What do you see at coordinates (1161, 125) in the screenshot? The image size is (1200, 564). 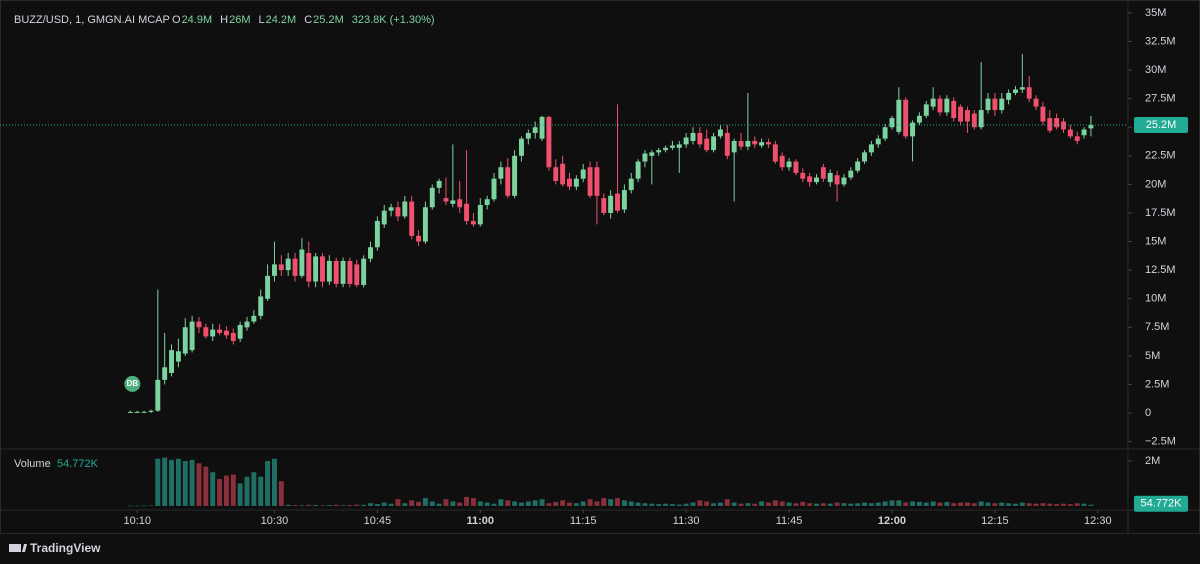 I see `last-price-label: 25.2M` at bounding box center [1161, 125].